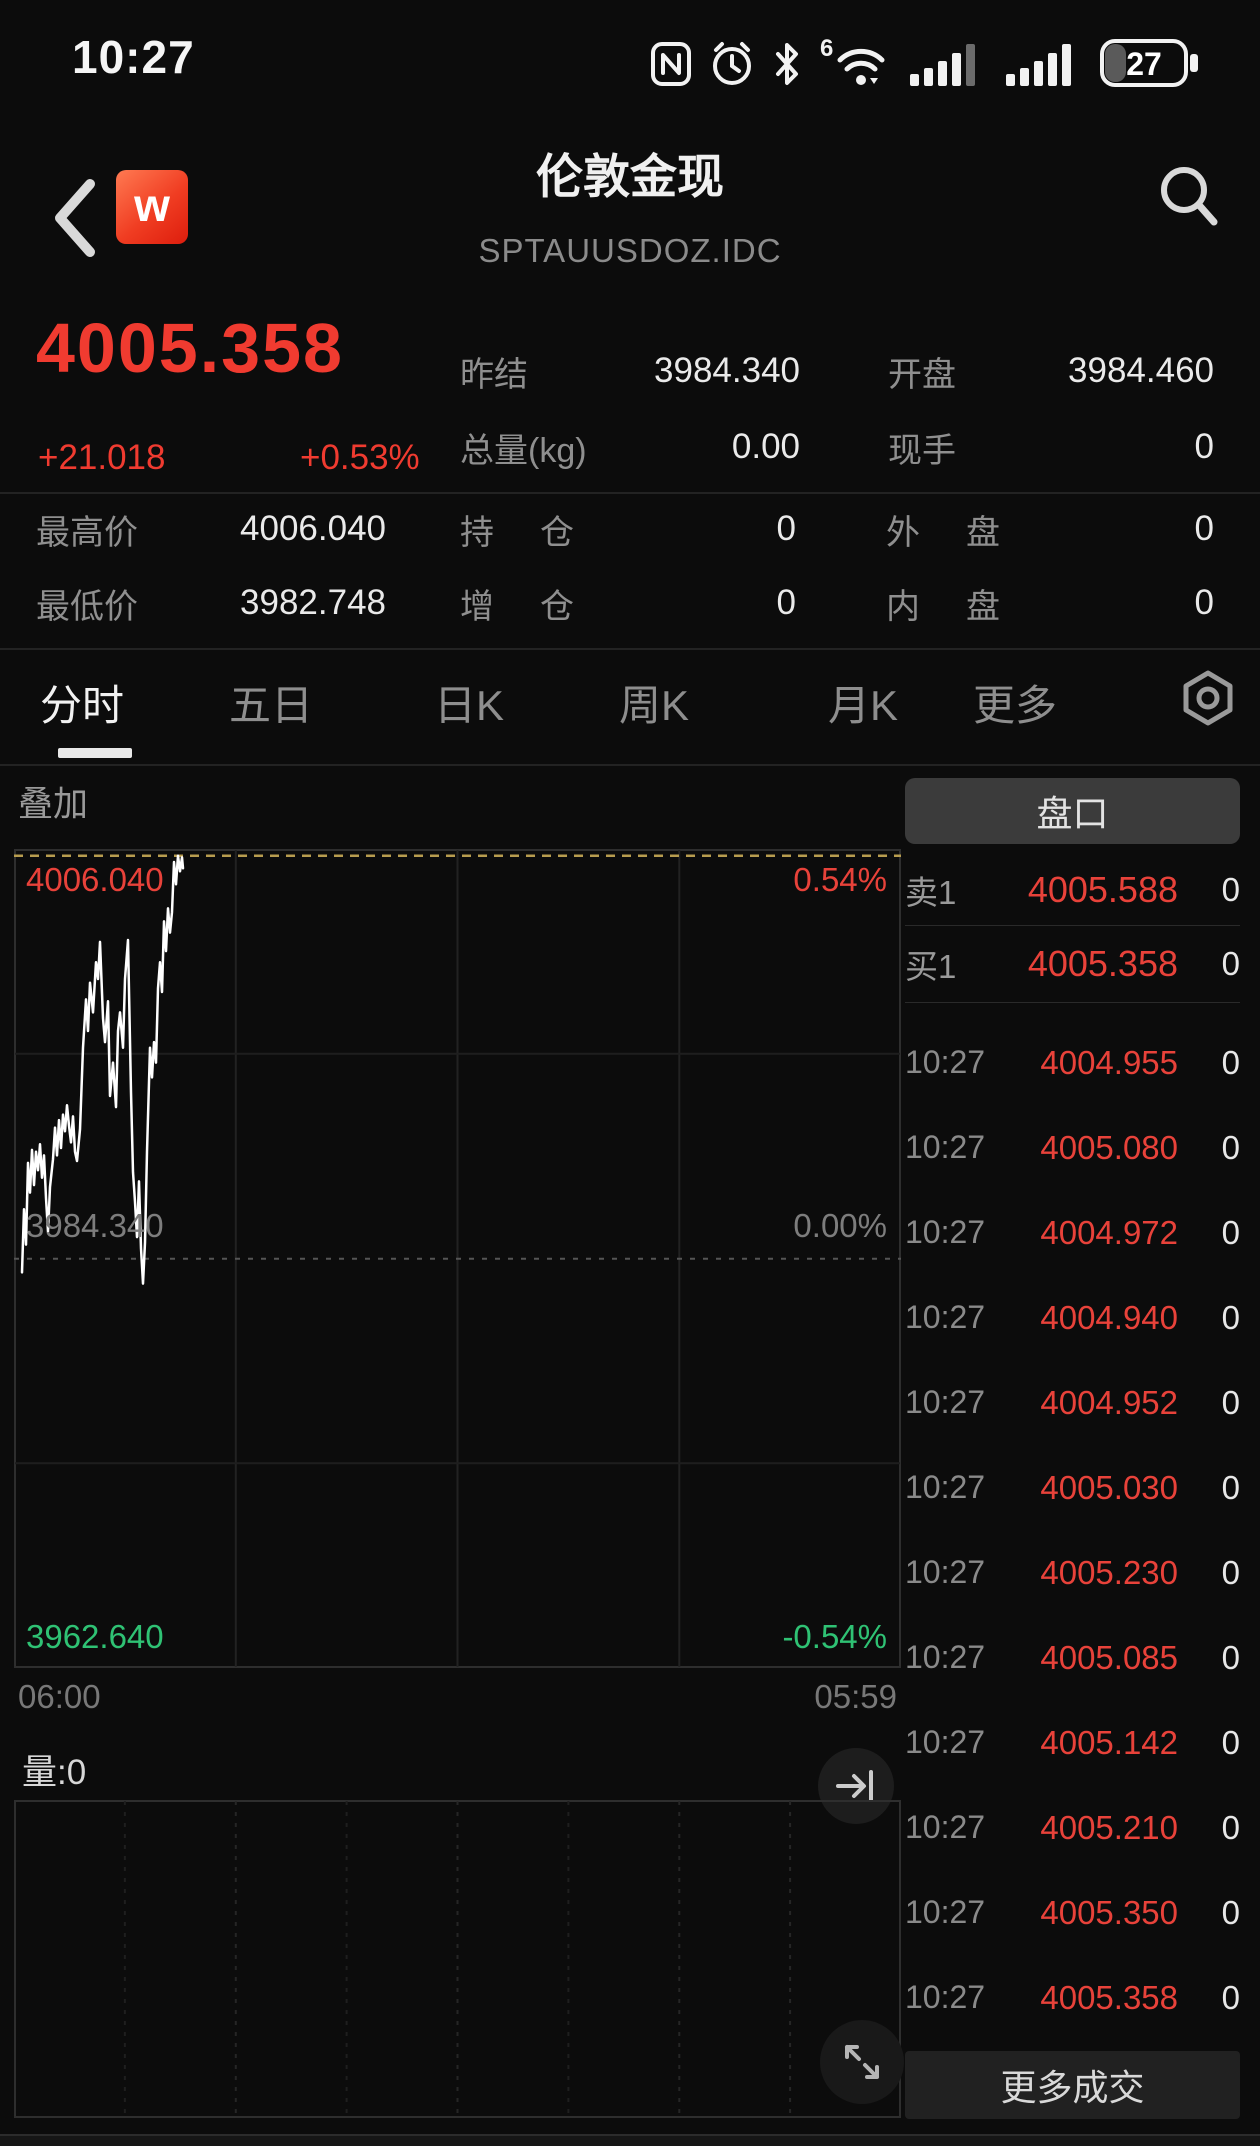  I want to click on session-end-time: 05:59, so click(855, 1696).